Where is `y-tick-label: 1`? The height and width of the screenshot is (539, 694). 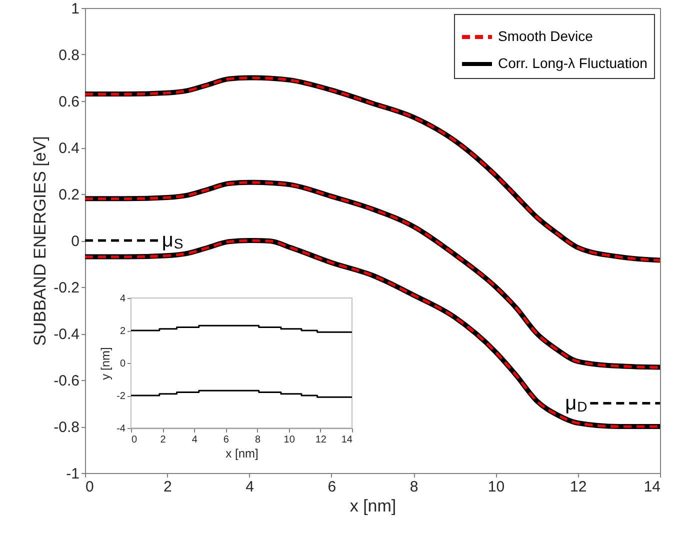
y-tick-label: 1 is located at coordinates (75, 9).